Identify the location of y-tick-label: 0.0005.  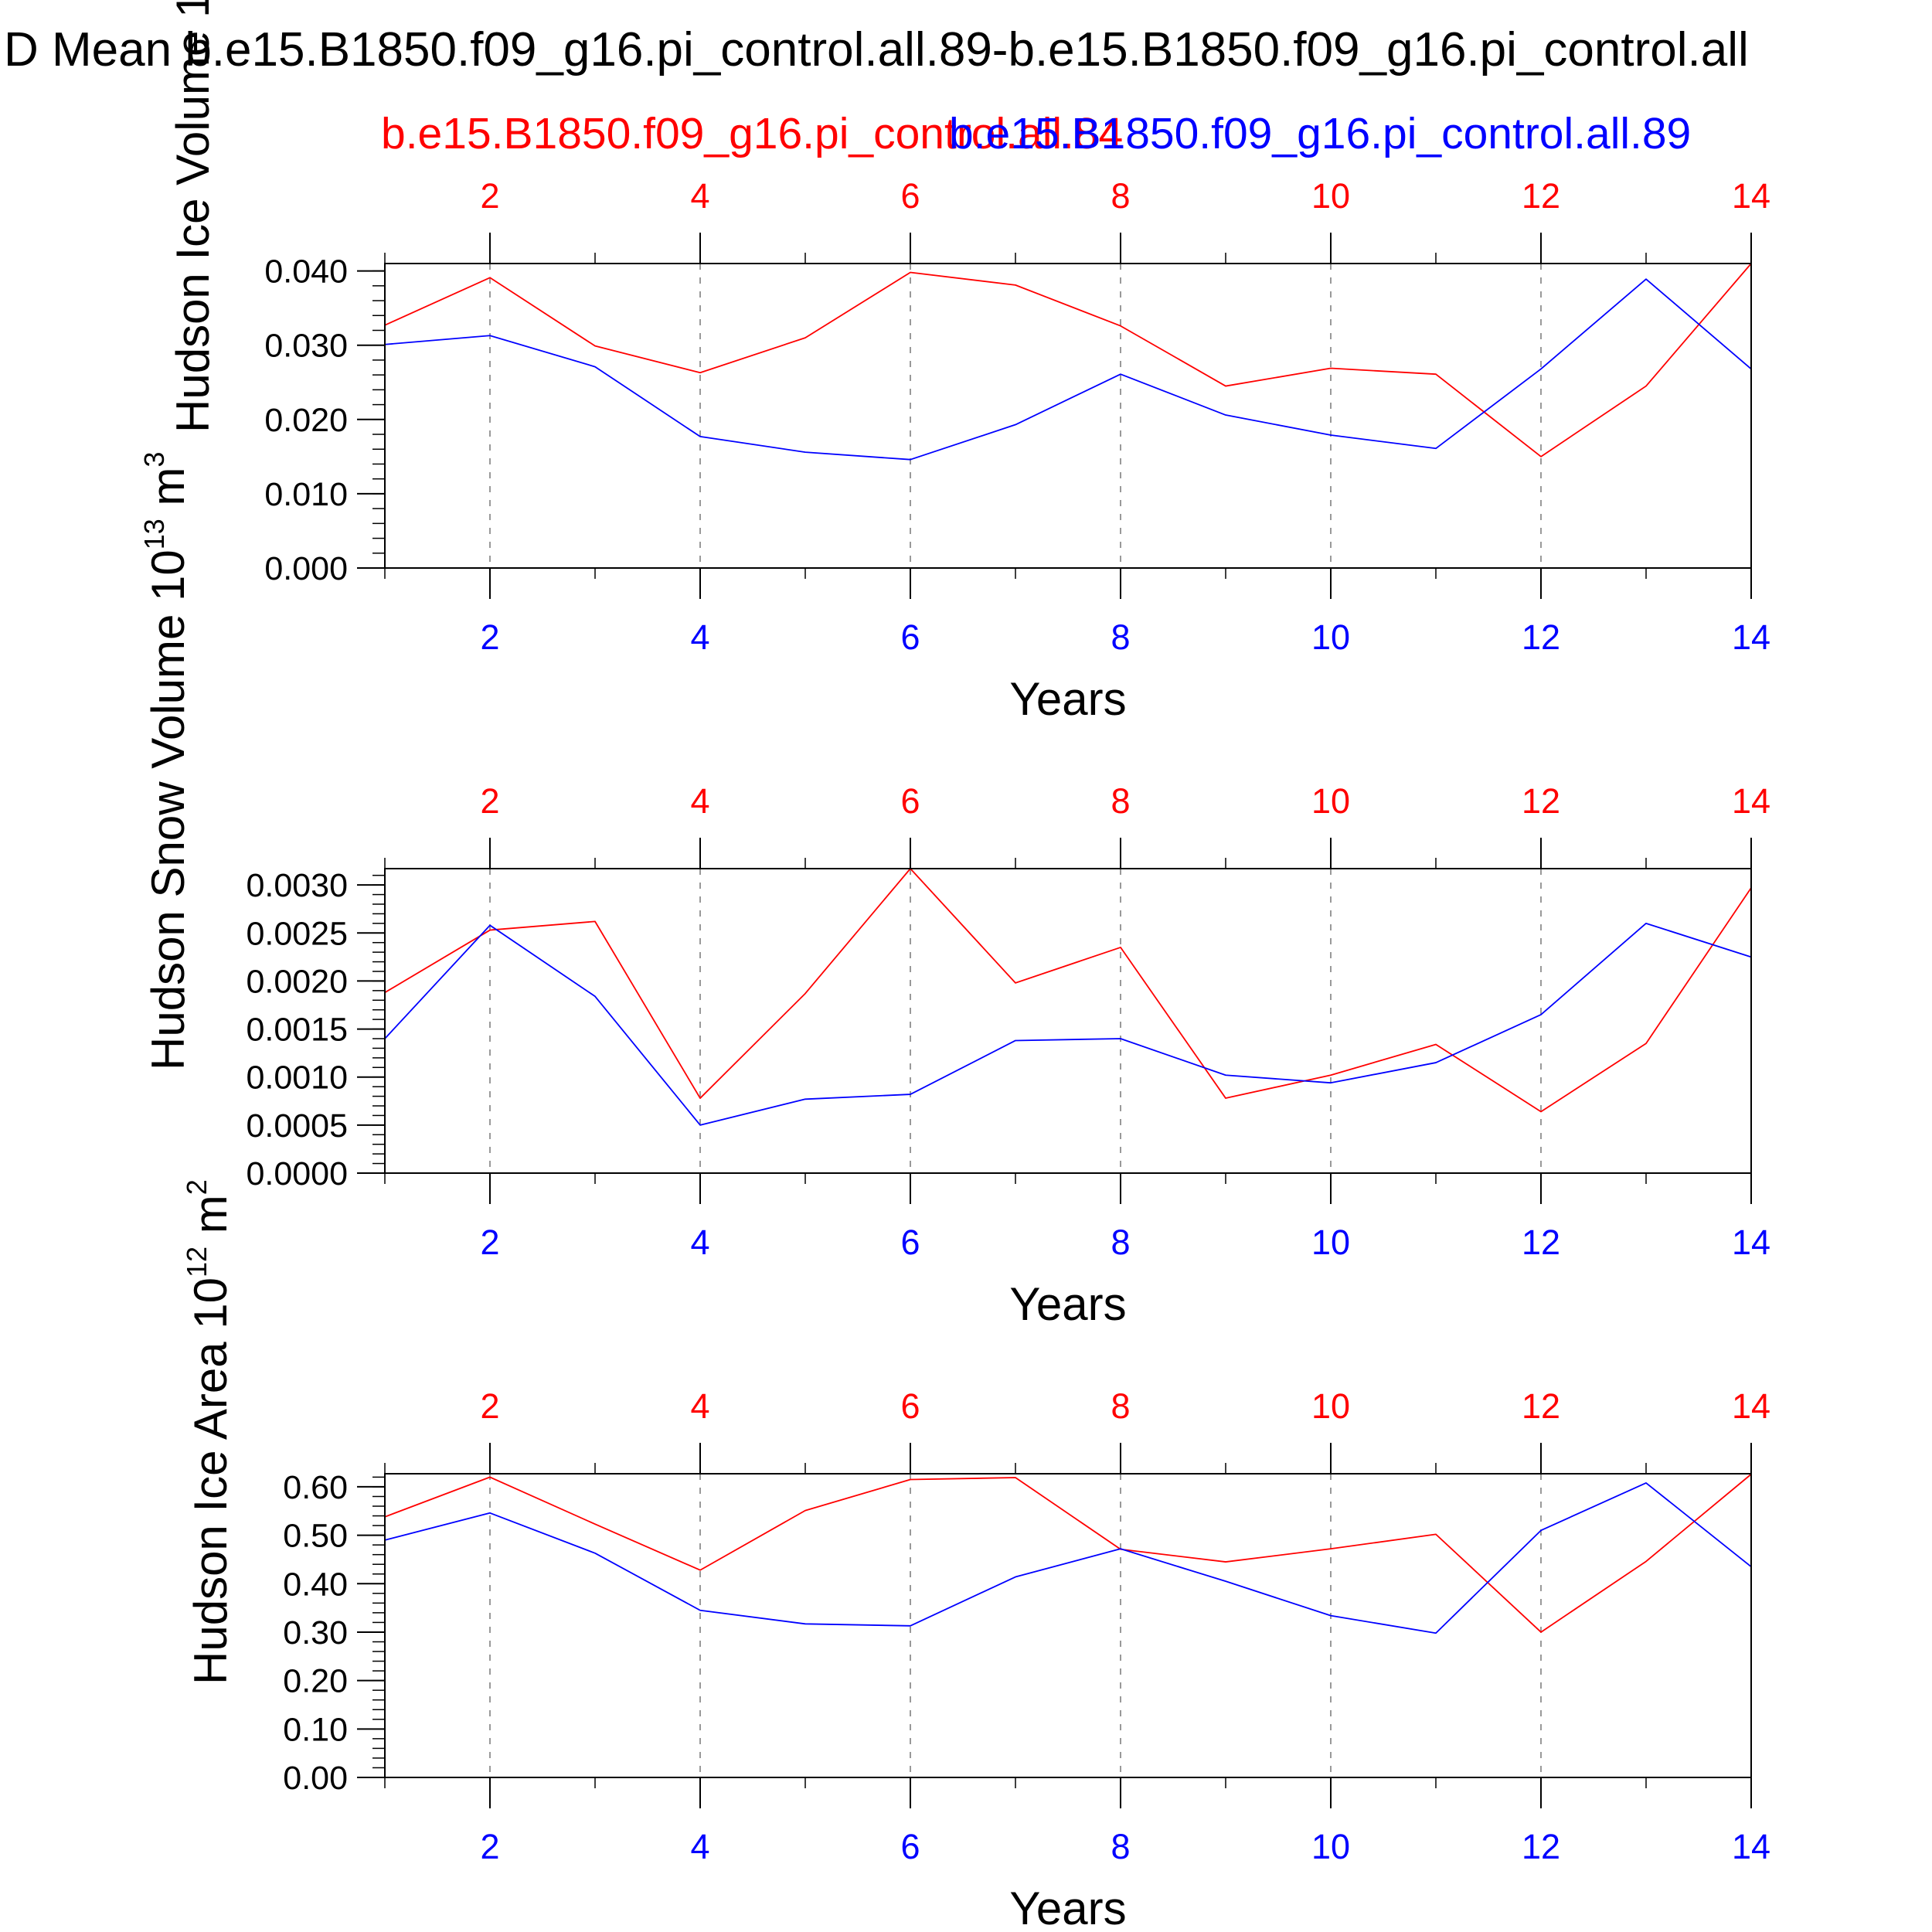
(297, 1126).